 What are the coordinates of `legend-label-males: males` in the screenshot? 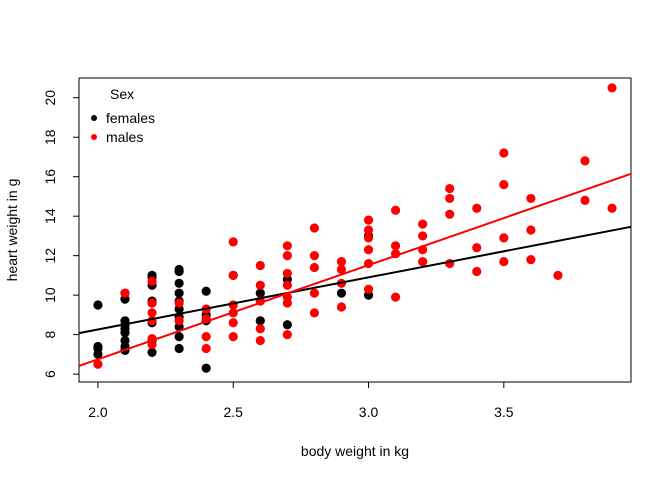 It's located at (124, 137).